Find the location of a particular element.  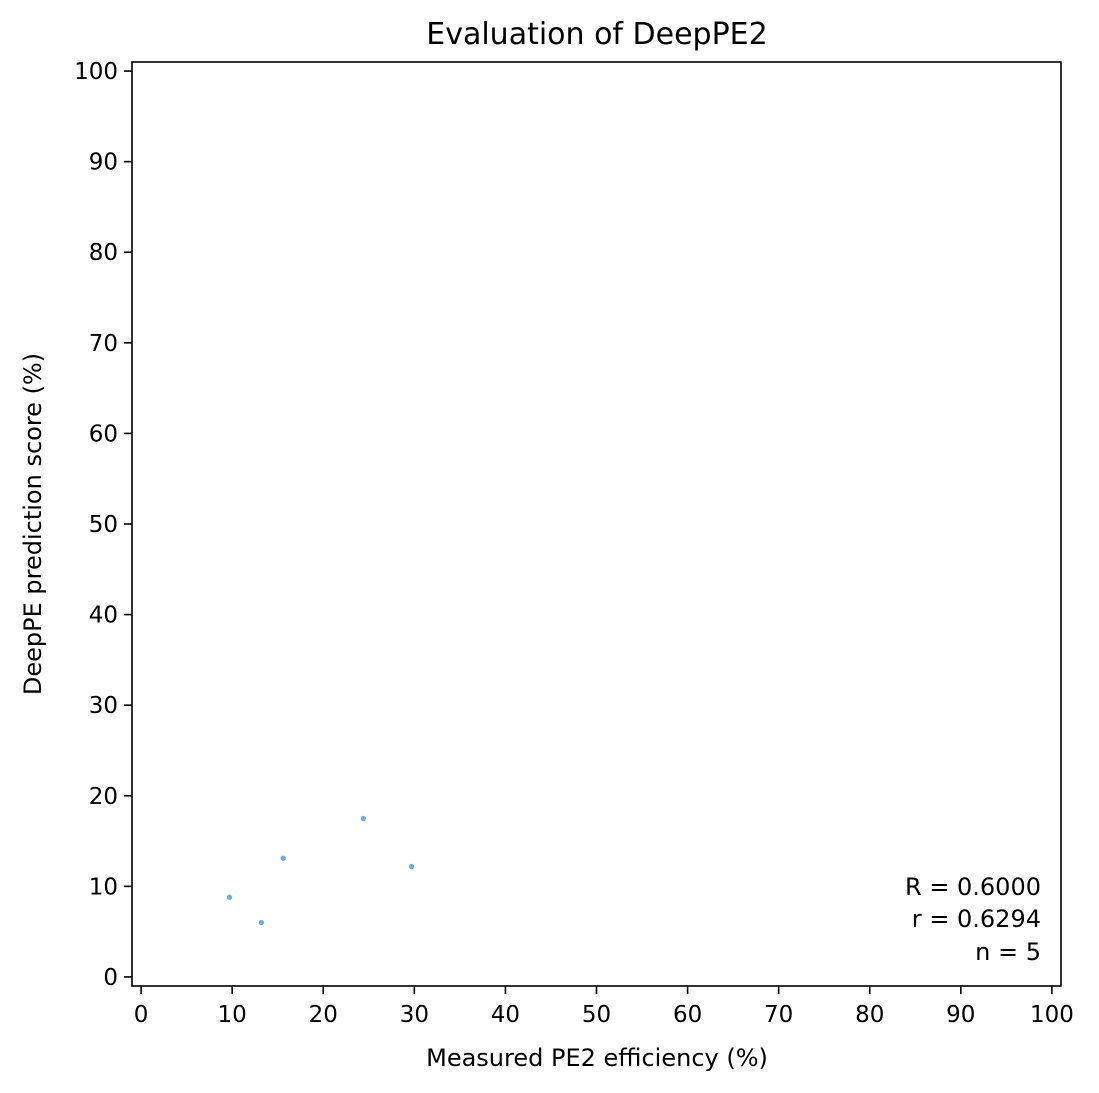

chart-title: Evaluation of DeepPE2 is located at coordinates (596, 34).